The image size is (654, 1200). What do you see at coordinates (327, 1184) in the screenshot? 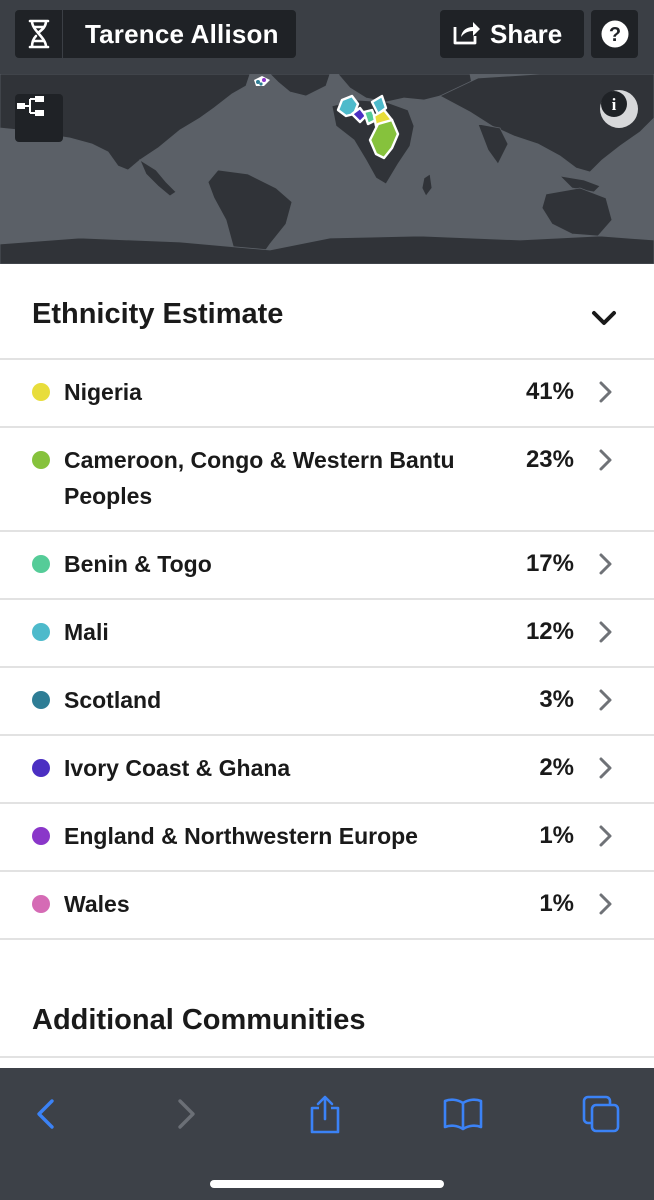
I see `home-indicator` at bounding box center [327, 1184].